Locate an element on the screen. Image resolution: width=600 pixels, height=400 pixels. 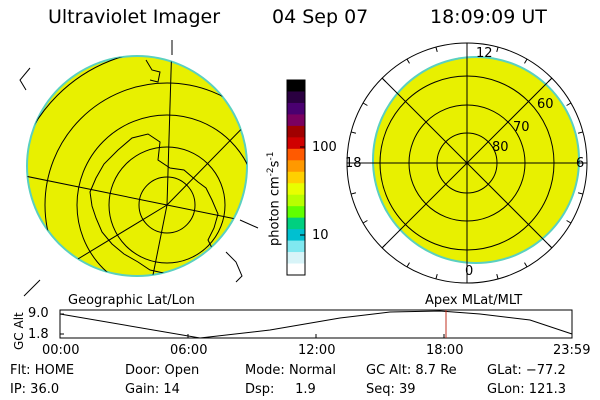
colorbar-frame is located at coordinates (296, 177).